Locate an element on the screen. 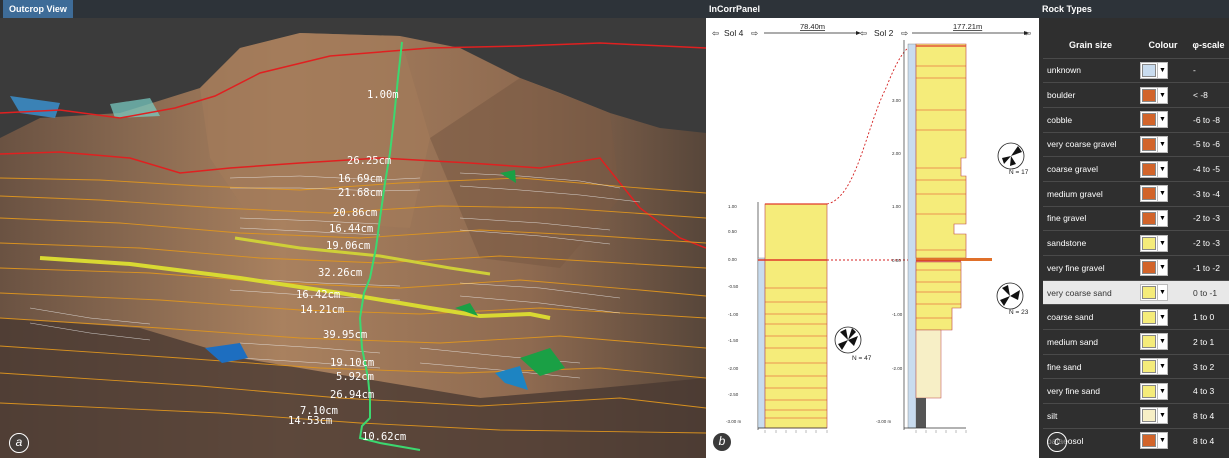 The image size is (1229, 458). header-grain-size: Grain size is located at coordinates (1090, 44).